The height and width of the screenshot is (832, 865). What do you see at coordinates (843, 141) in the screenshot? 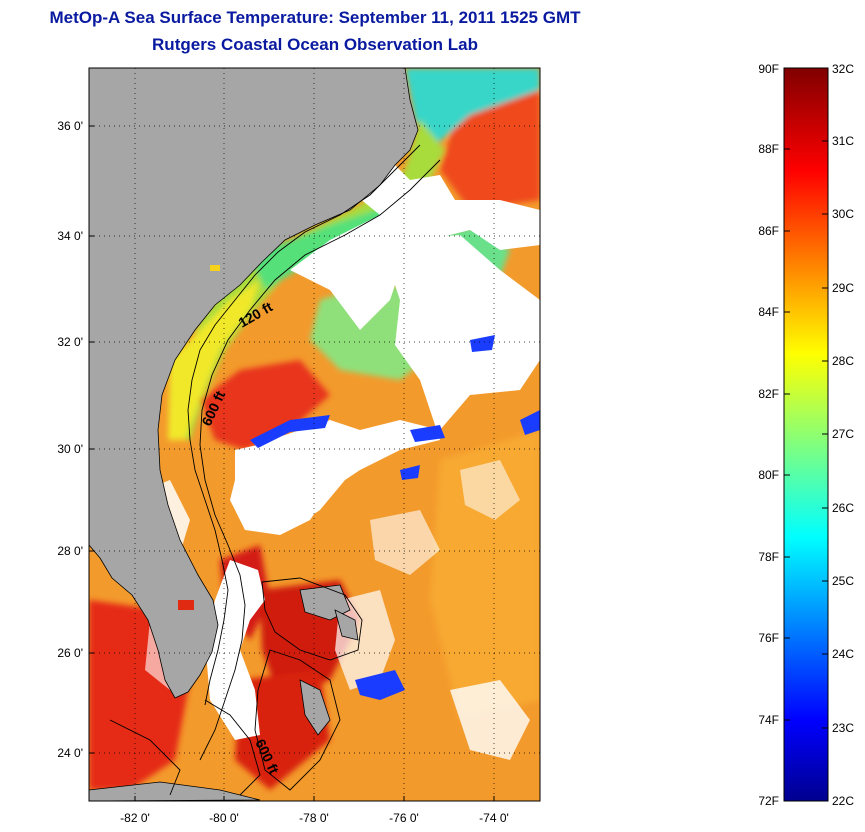
I see `colorbar-c-label: 31C` at bounding box center [843, 141].